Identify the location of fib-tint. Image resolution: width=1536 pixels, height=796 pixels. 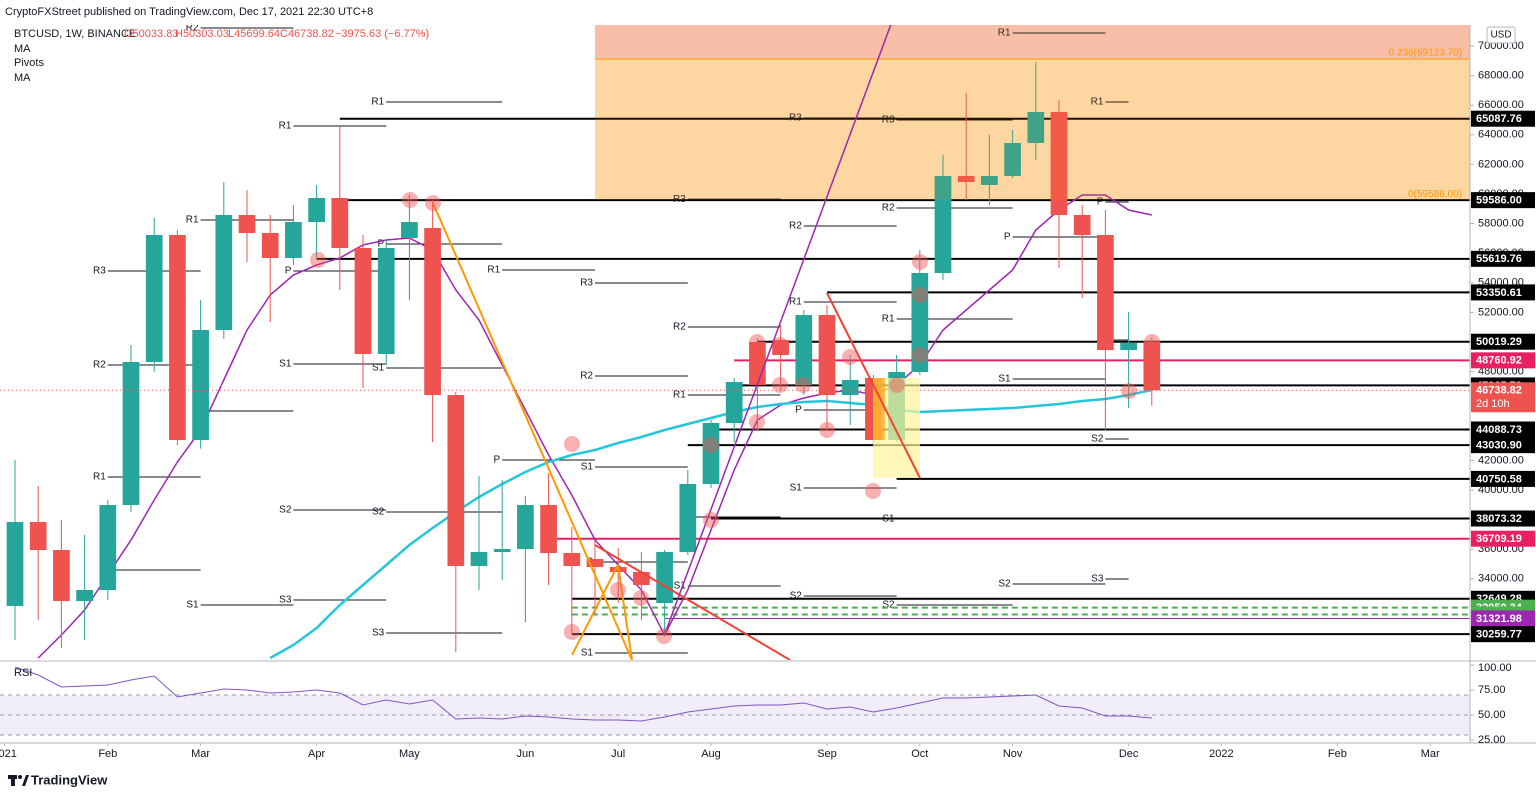
(1032, 113).